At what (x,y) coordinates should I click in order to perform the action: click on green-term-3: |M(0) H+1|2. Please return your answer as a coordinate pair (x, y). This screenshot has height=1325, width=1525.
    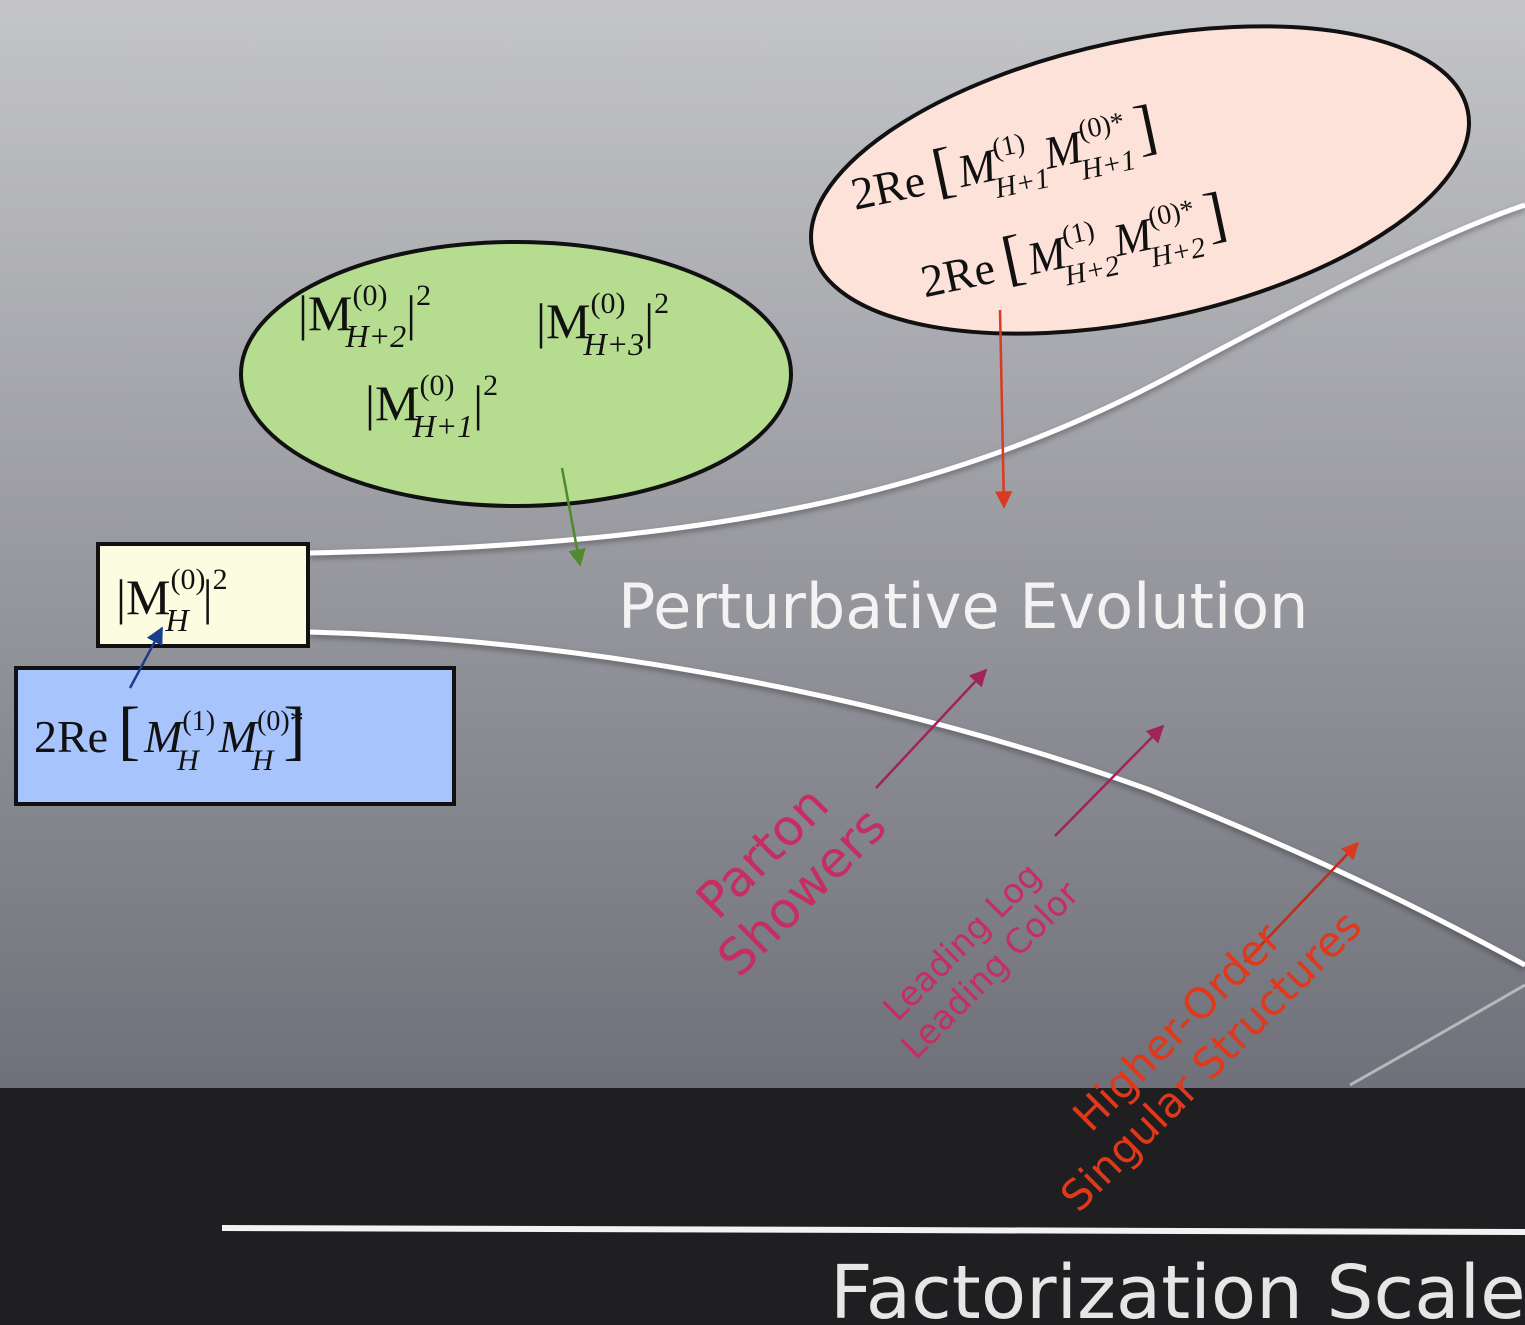
    Looking at the image, I should click on (431, 406).